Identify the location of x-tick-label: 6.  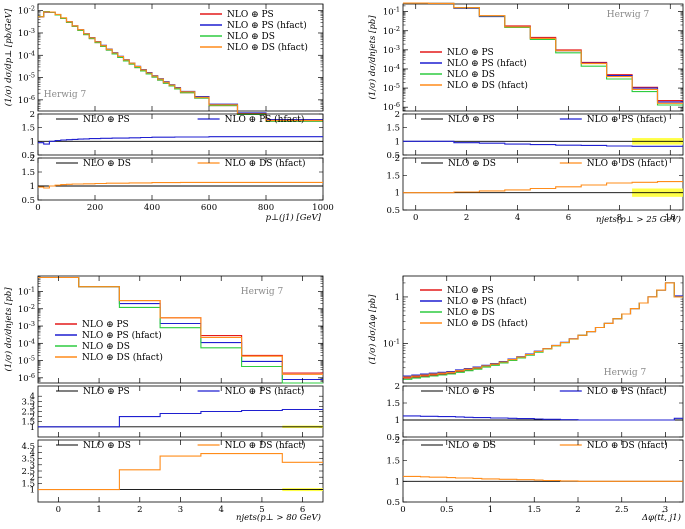
(302, 510).